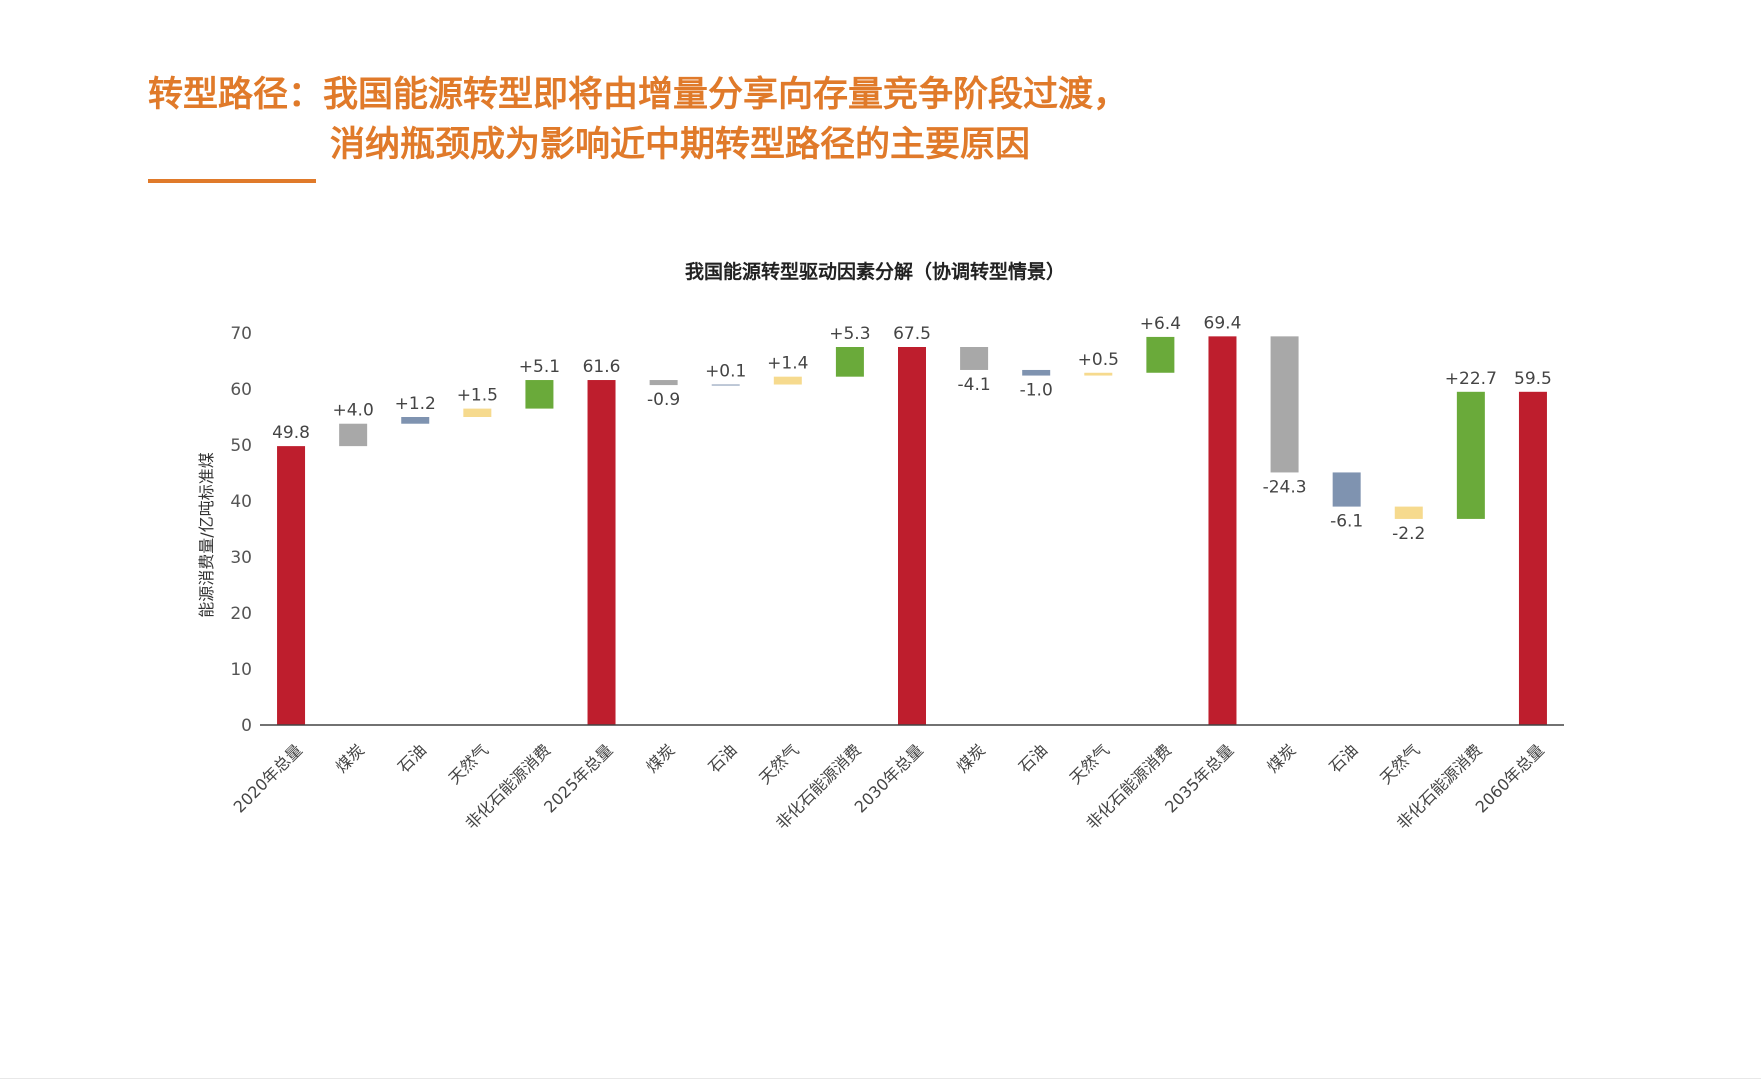 The width and height of the screenshot is (1761, 1080). I want to click on y-axis-ticks: 0 10 20 30 40 50 60 70, so click(241, 530).